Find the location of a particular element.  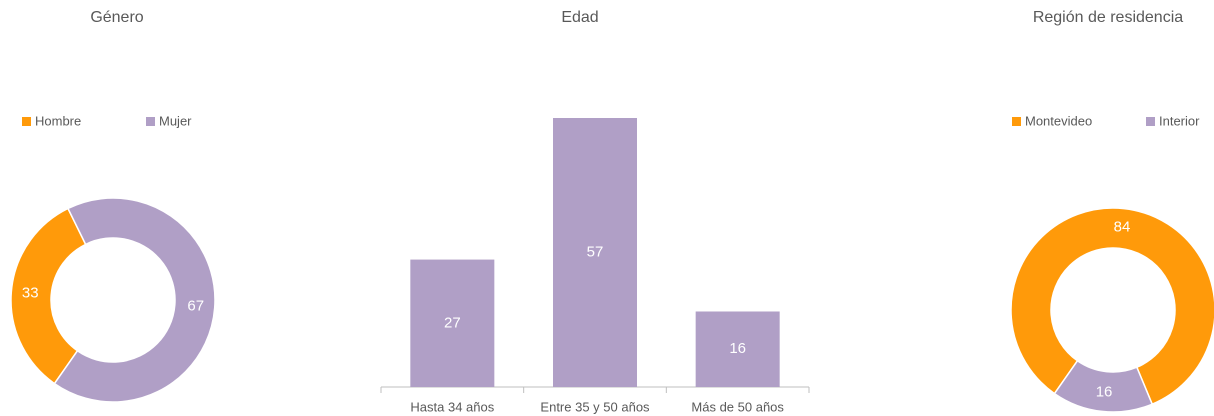

x-tick-label: Entre 35 y 50 años is located at coordinates (595, 406).